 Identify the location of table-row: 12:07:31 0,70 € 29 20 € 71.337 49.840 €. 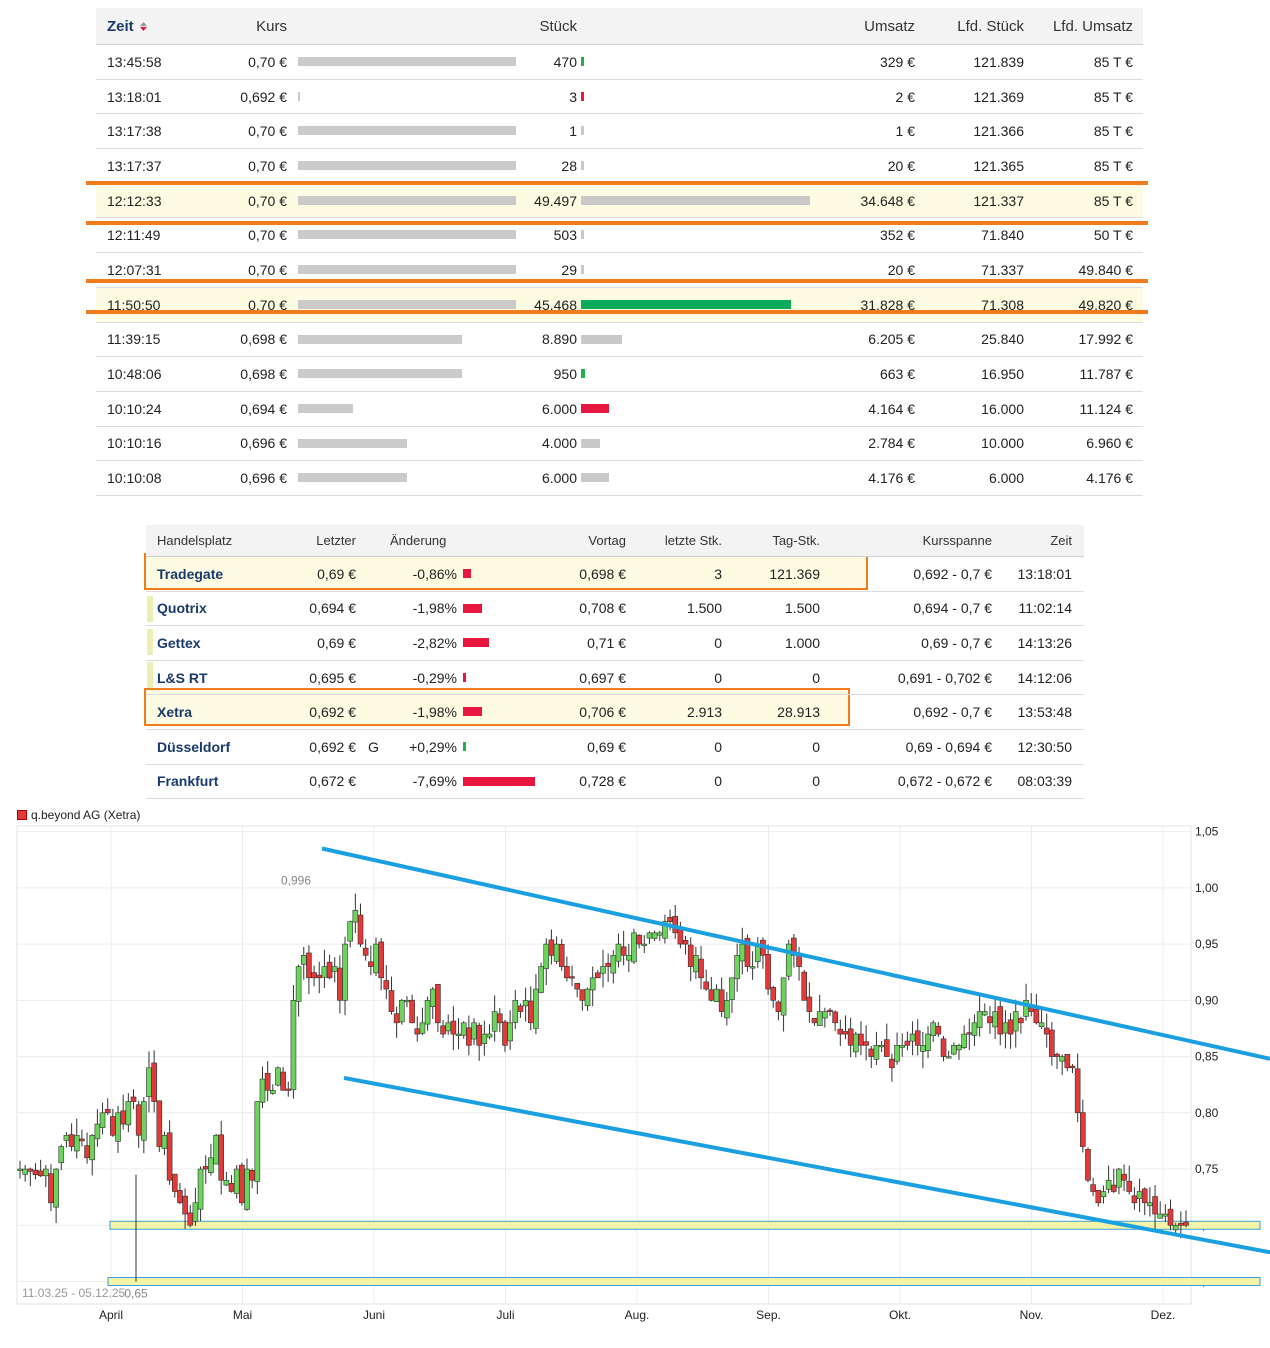
(619, 270).